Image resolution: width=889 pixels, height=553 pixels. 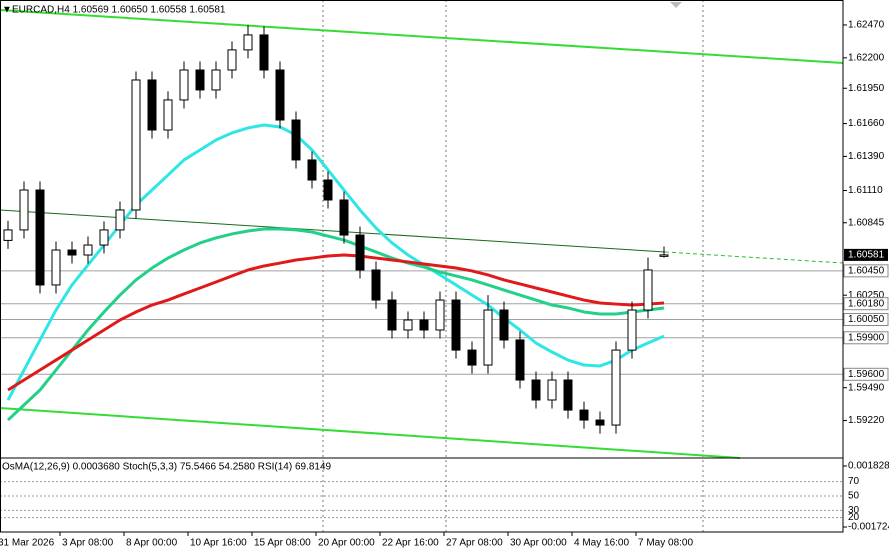 What do you see at coordinates (866, 88) in the screenshot?
I see `y-tick-label: 1.61950` at bounding box center [866, 88].